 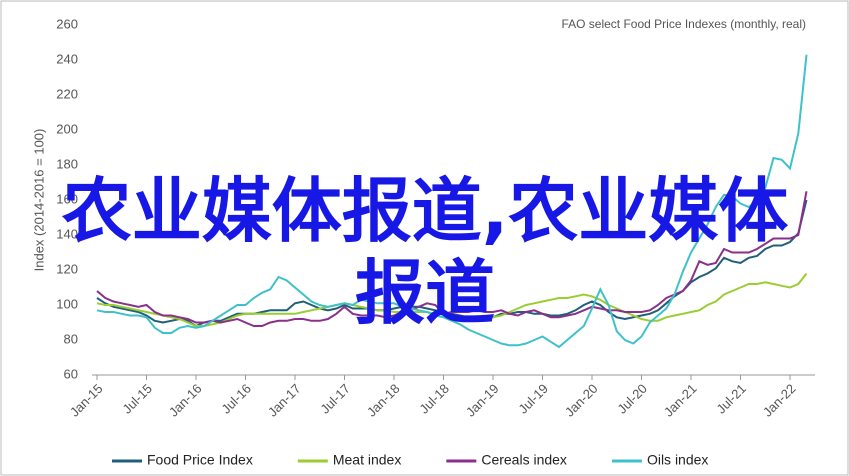 I want to click on x-tick-label: Jul-17, so click(x=335, y=399).